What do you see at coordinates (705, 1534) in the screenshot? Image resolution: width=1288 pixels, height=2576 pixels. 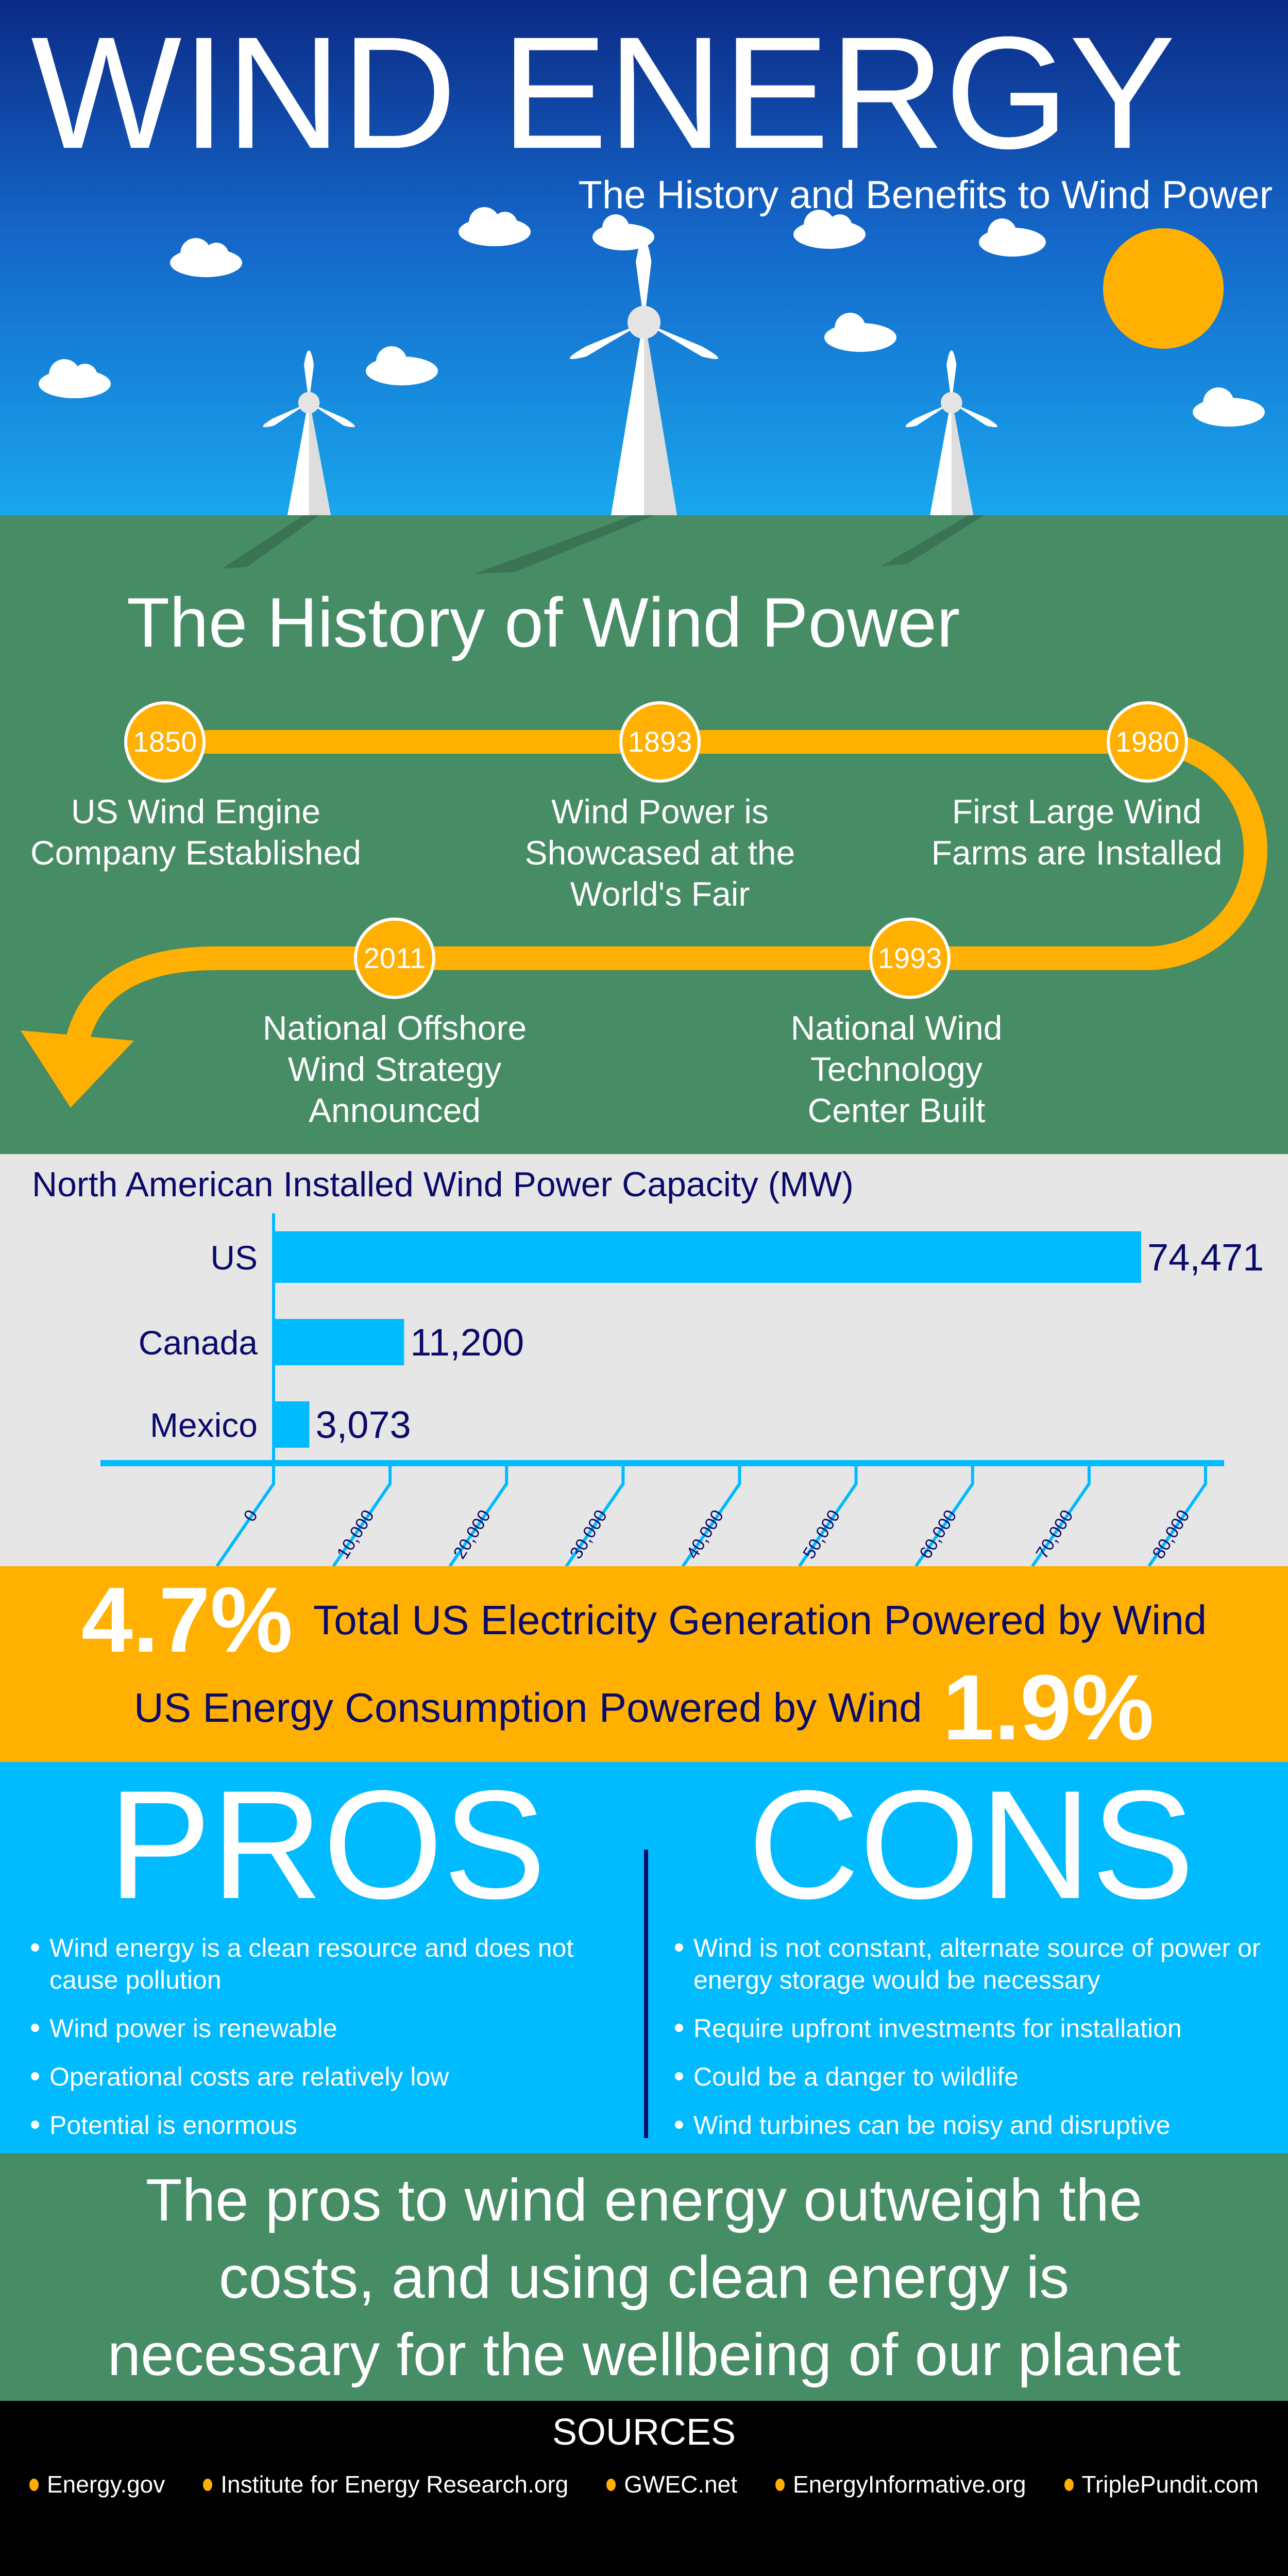 I see `tick-label: 40,000` at bounding box center [705, 1534].